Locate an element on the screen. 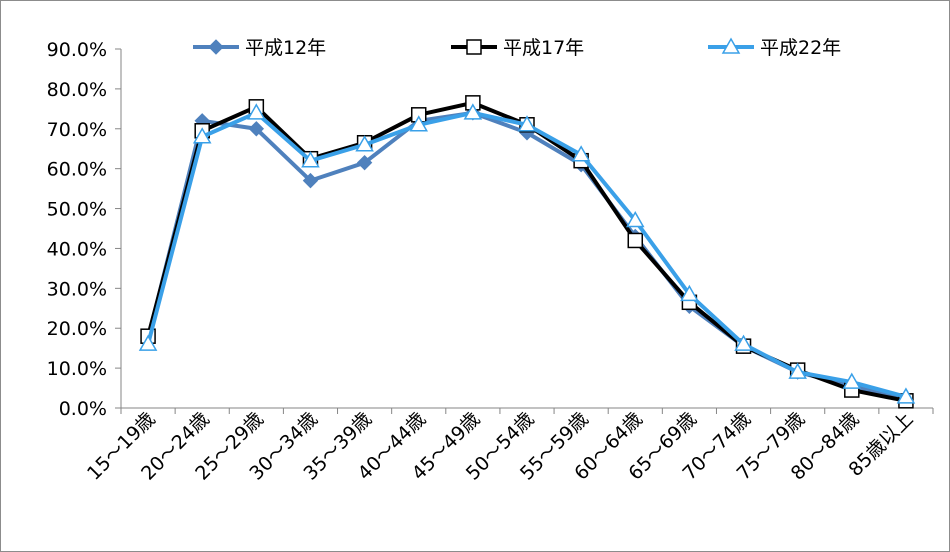 This screenshot has height=552, width=950. legend-item-3: 平成22年 is located at coordinates (774, 48).